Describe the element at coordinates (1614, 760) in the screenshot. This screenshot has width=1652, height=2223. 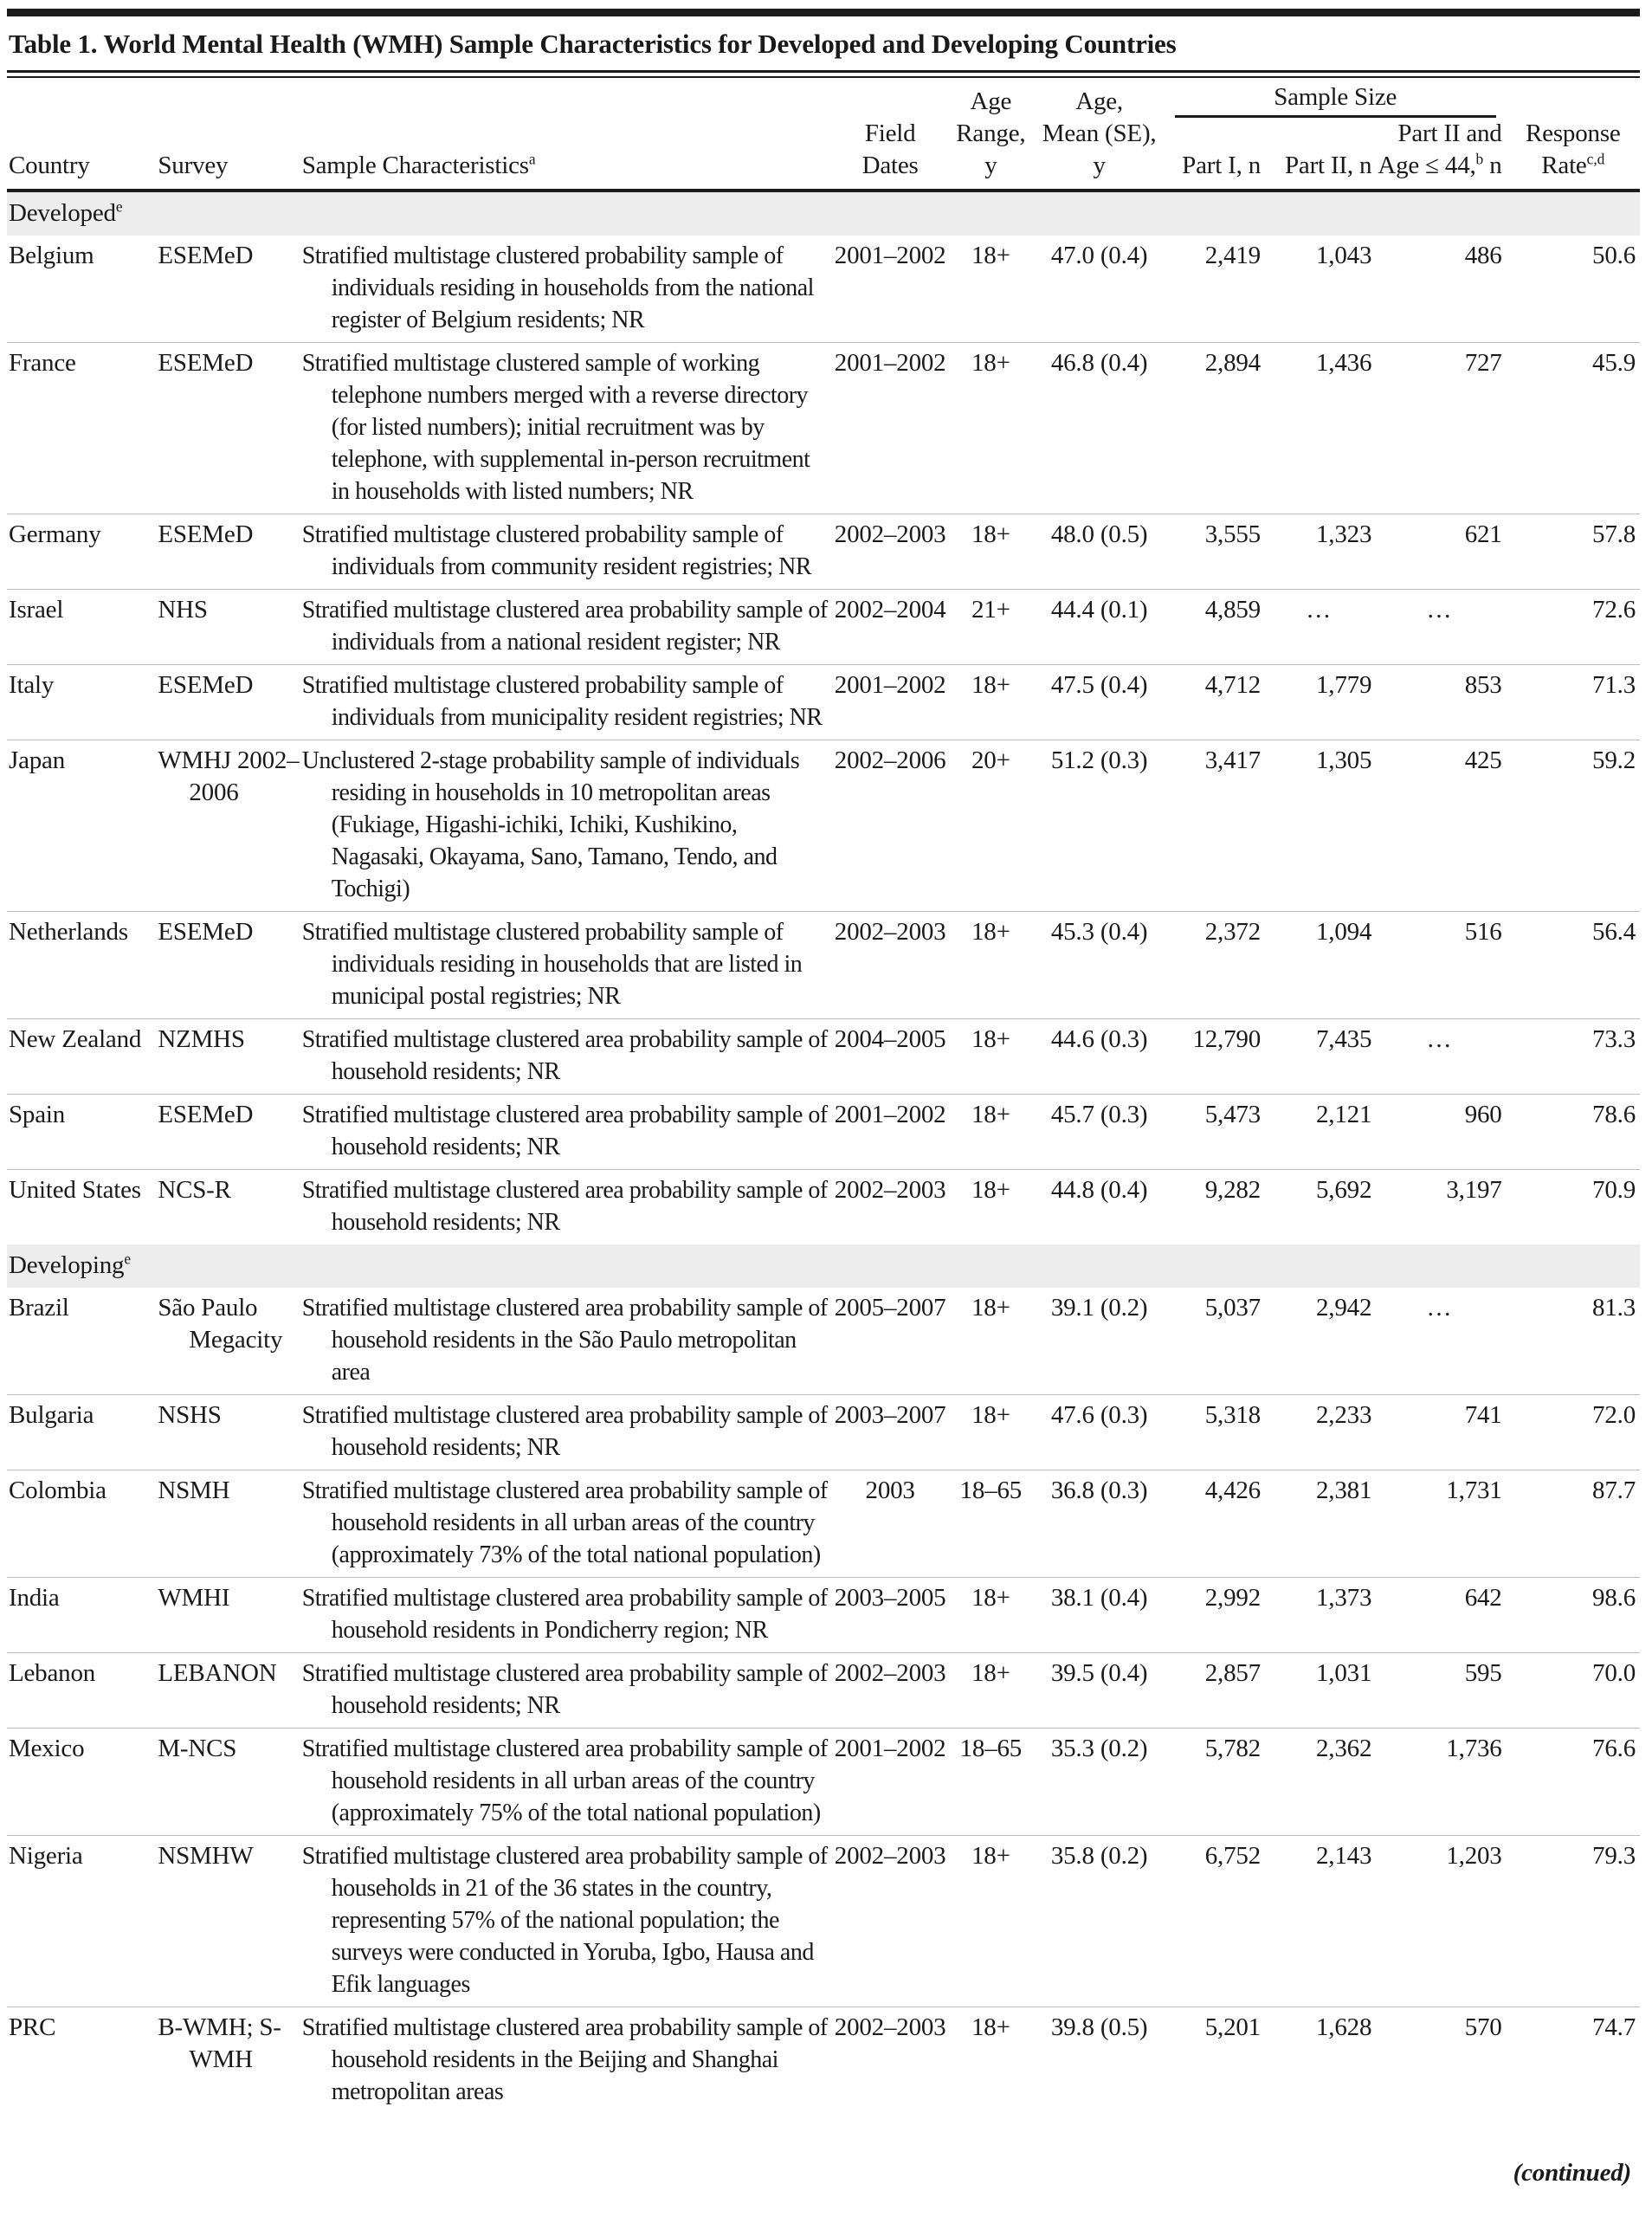
I see `cell-response-rate: 59.2` at that location.